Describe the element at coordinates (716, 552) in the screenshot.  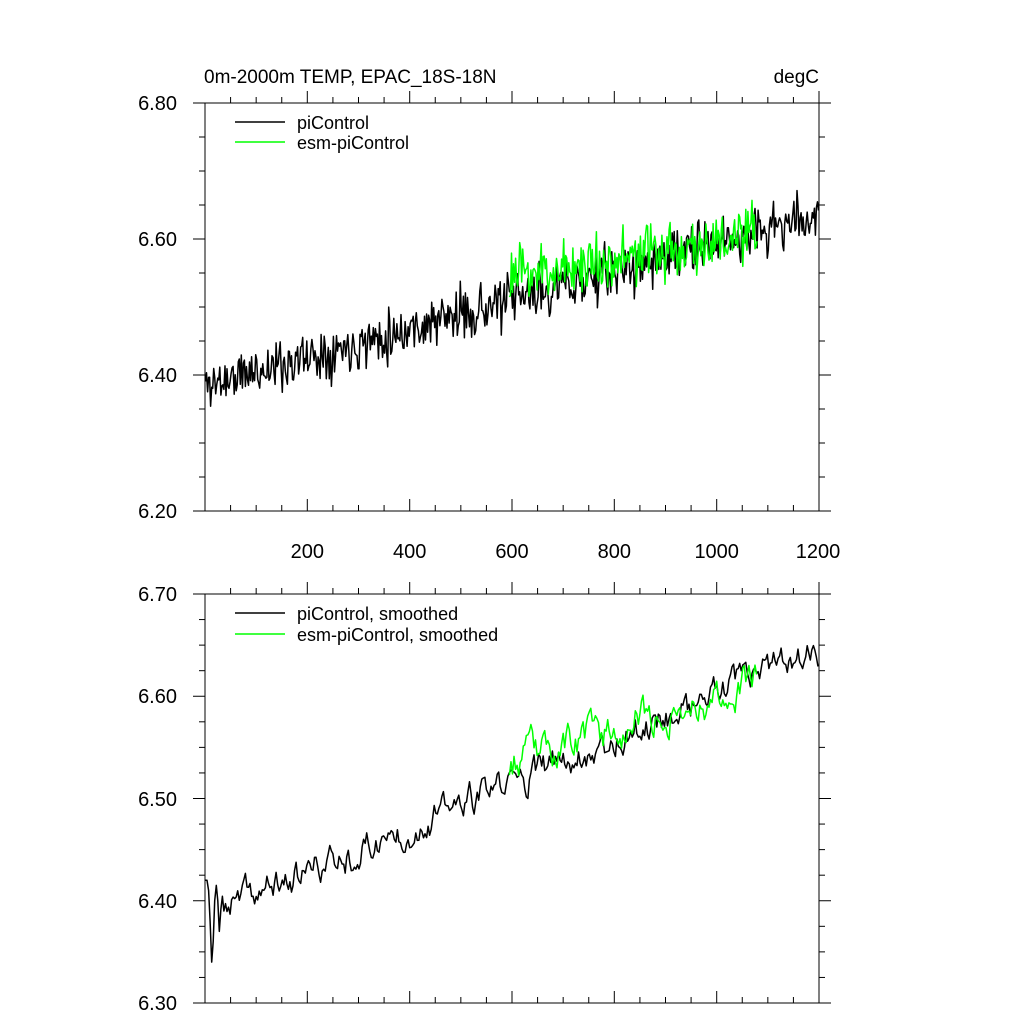
I see `x-tick-label: 1000` at that location.